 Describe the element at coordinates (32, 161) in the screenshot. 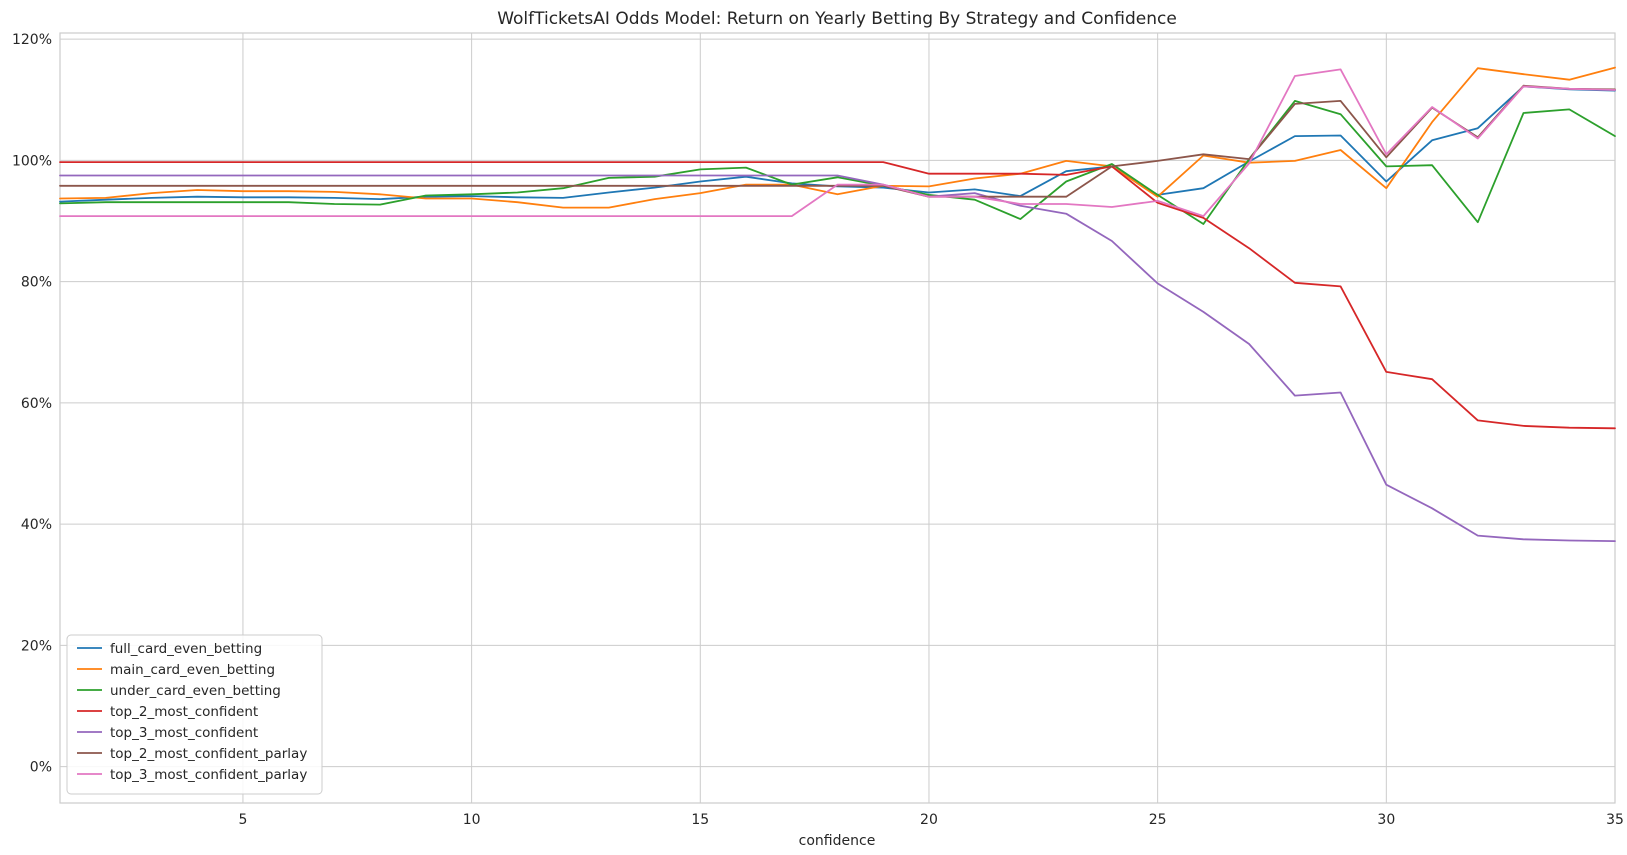

I see `y-tick-label: 100%` at that location.